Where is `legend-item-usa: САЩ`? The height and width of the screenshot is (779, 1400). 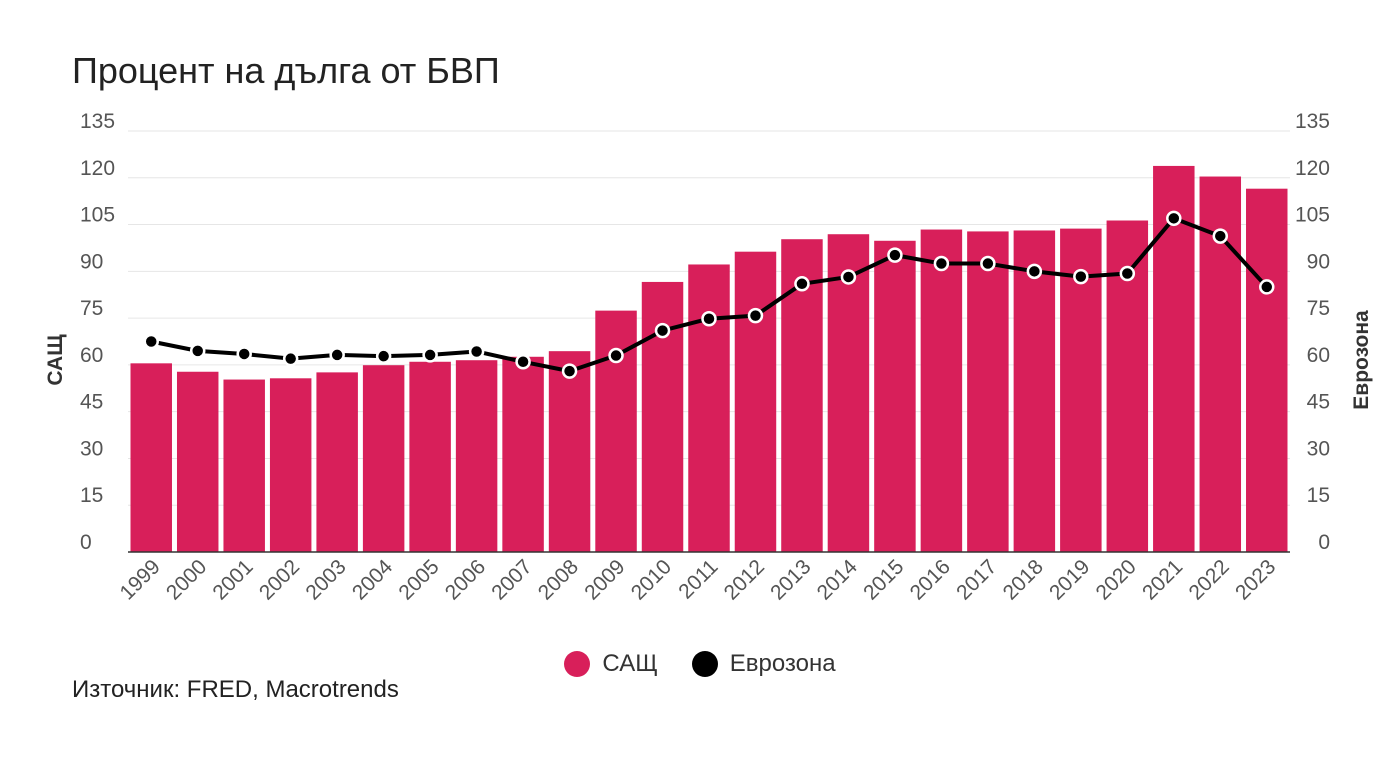
legend-item-usa: САЩ is located at coordinates (611, 664).